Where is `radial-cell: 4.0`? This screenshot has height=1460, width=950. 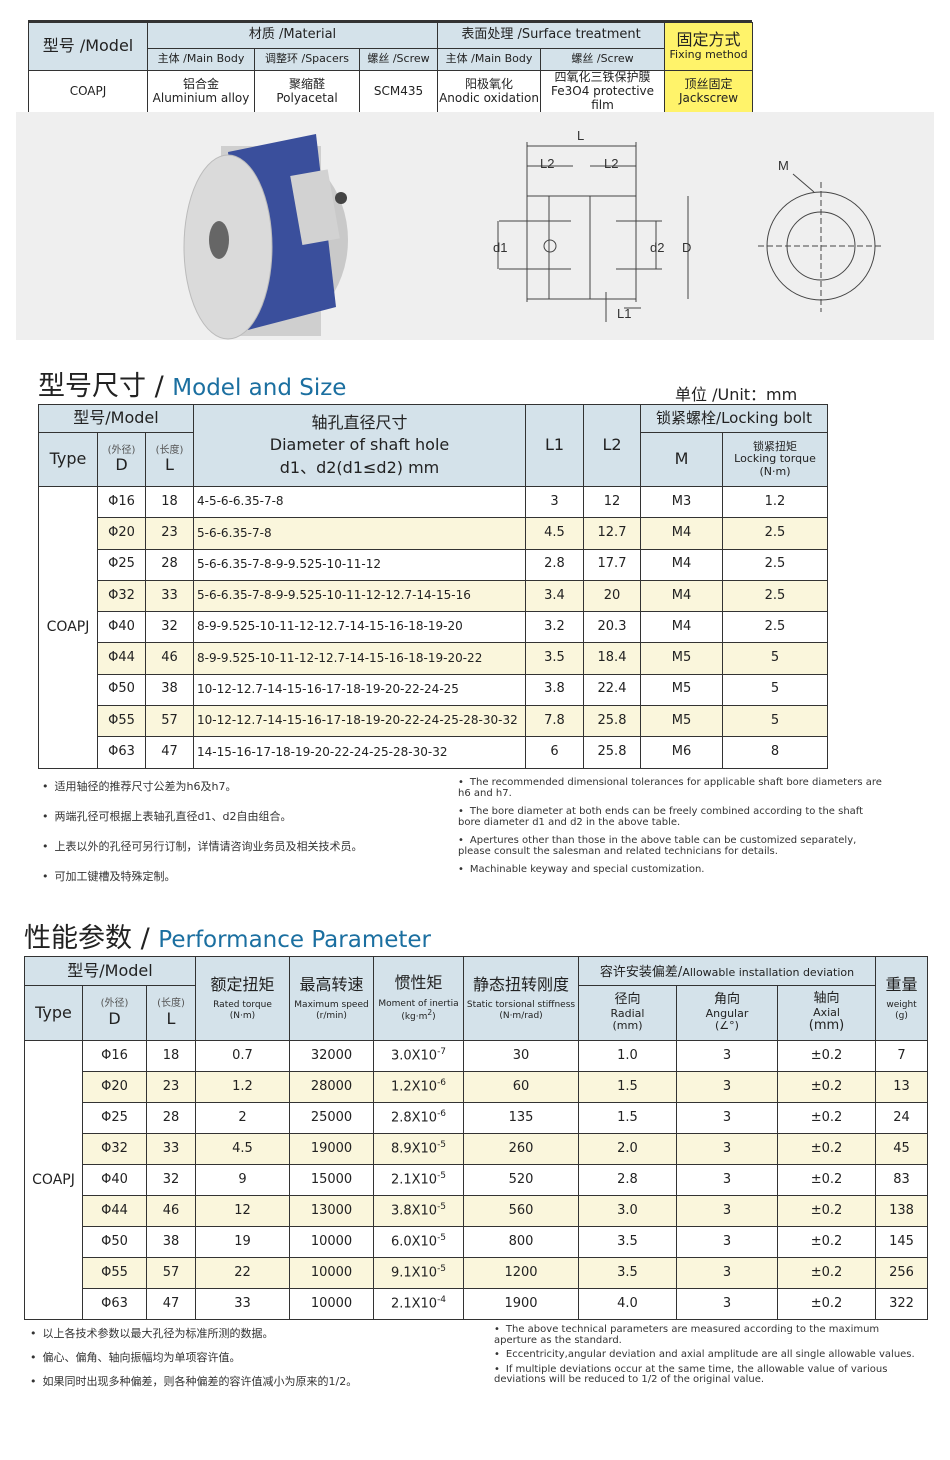
radial-cell: 4.0 is located at coordinates (627, 1304).